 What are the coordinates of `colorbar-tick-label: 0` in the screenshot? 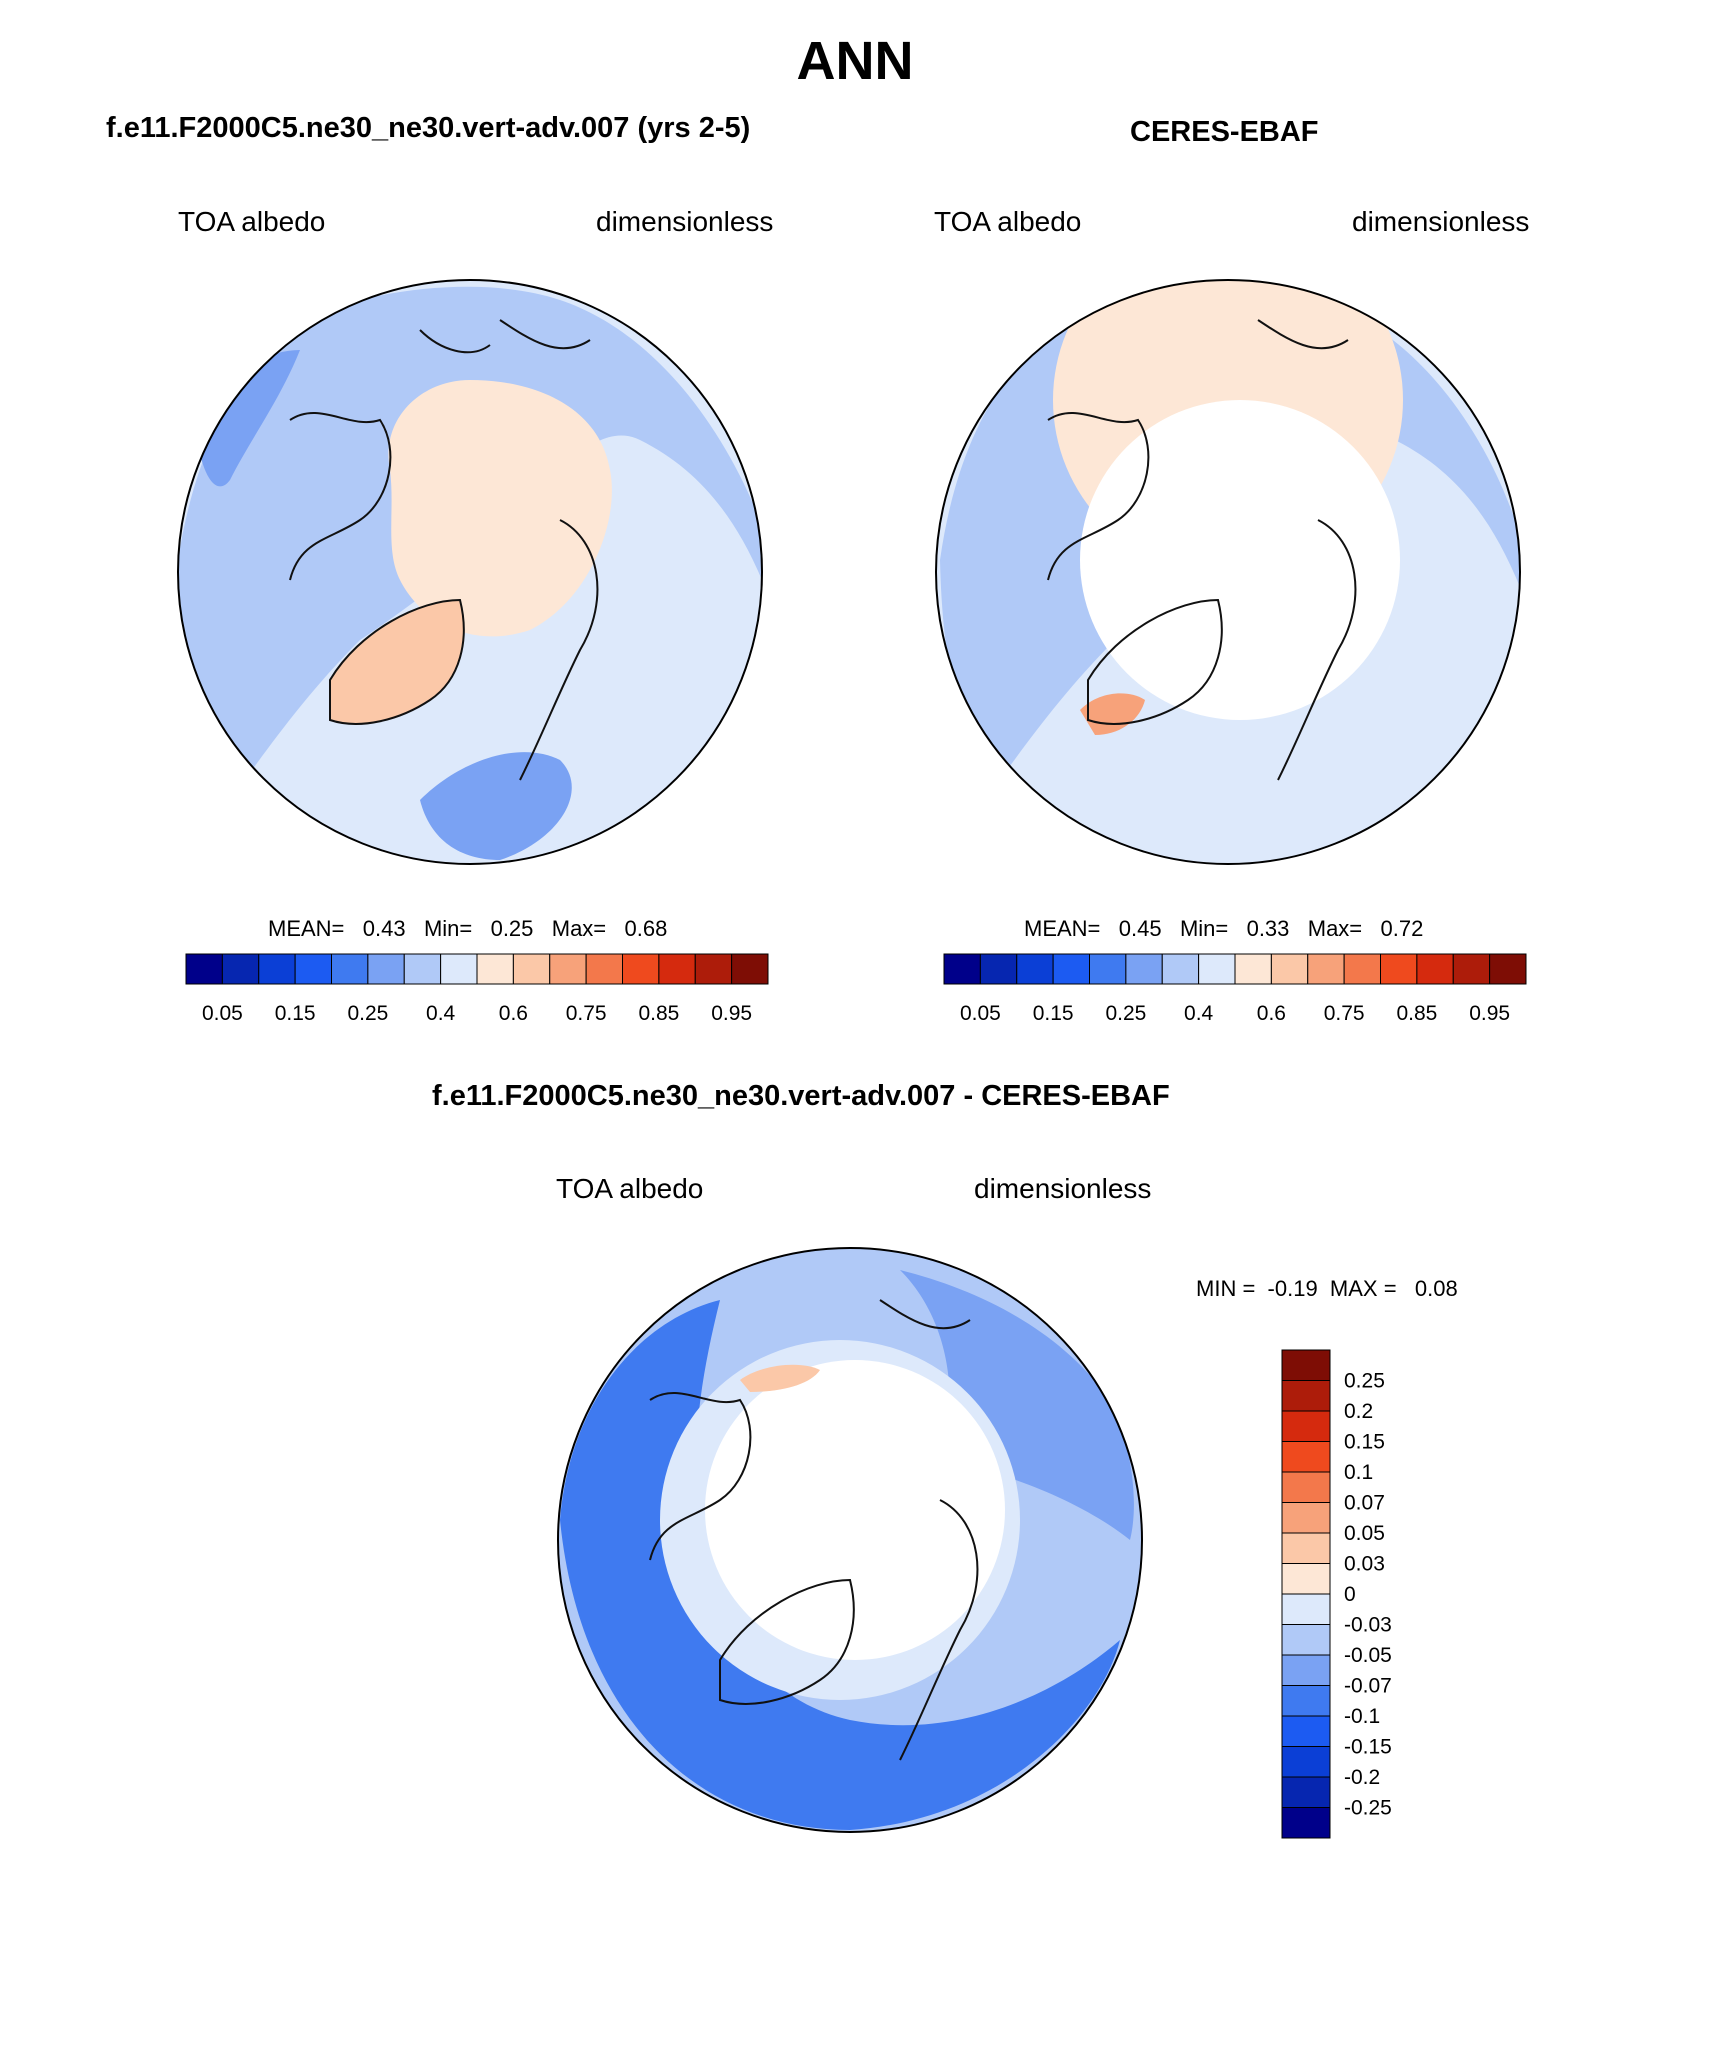 It's located at (1350, 1594).